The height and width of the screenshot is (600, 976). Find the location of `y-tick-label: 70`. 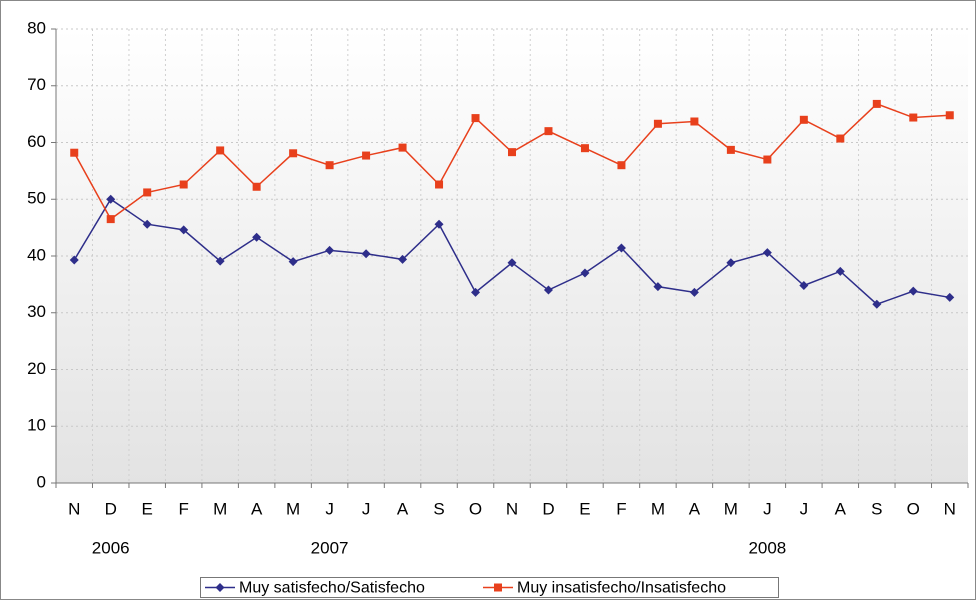

y-tick-label: 70 is located at coordinates (36, 84).